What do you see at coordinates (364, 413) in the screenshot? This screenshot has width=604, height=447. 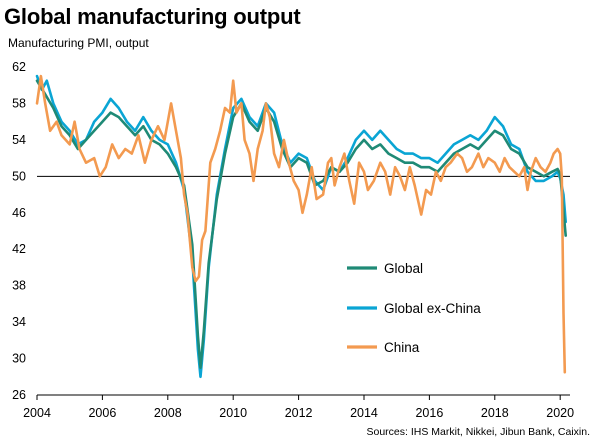 I see `x-tick-label: 2014` at bounding box center [364, 413].